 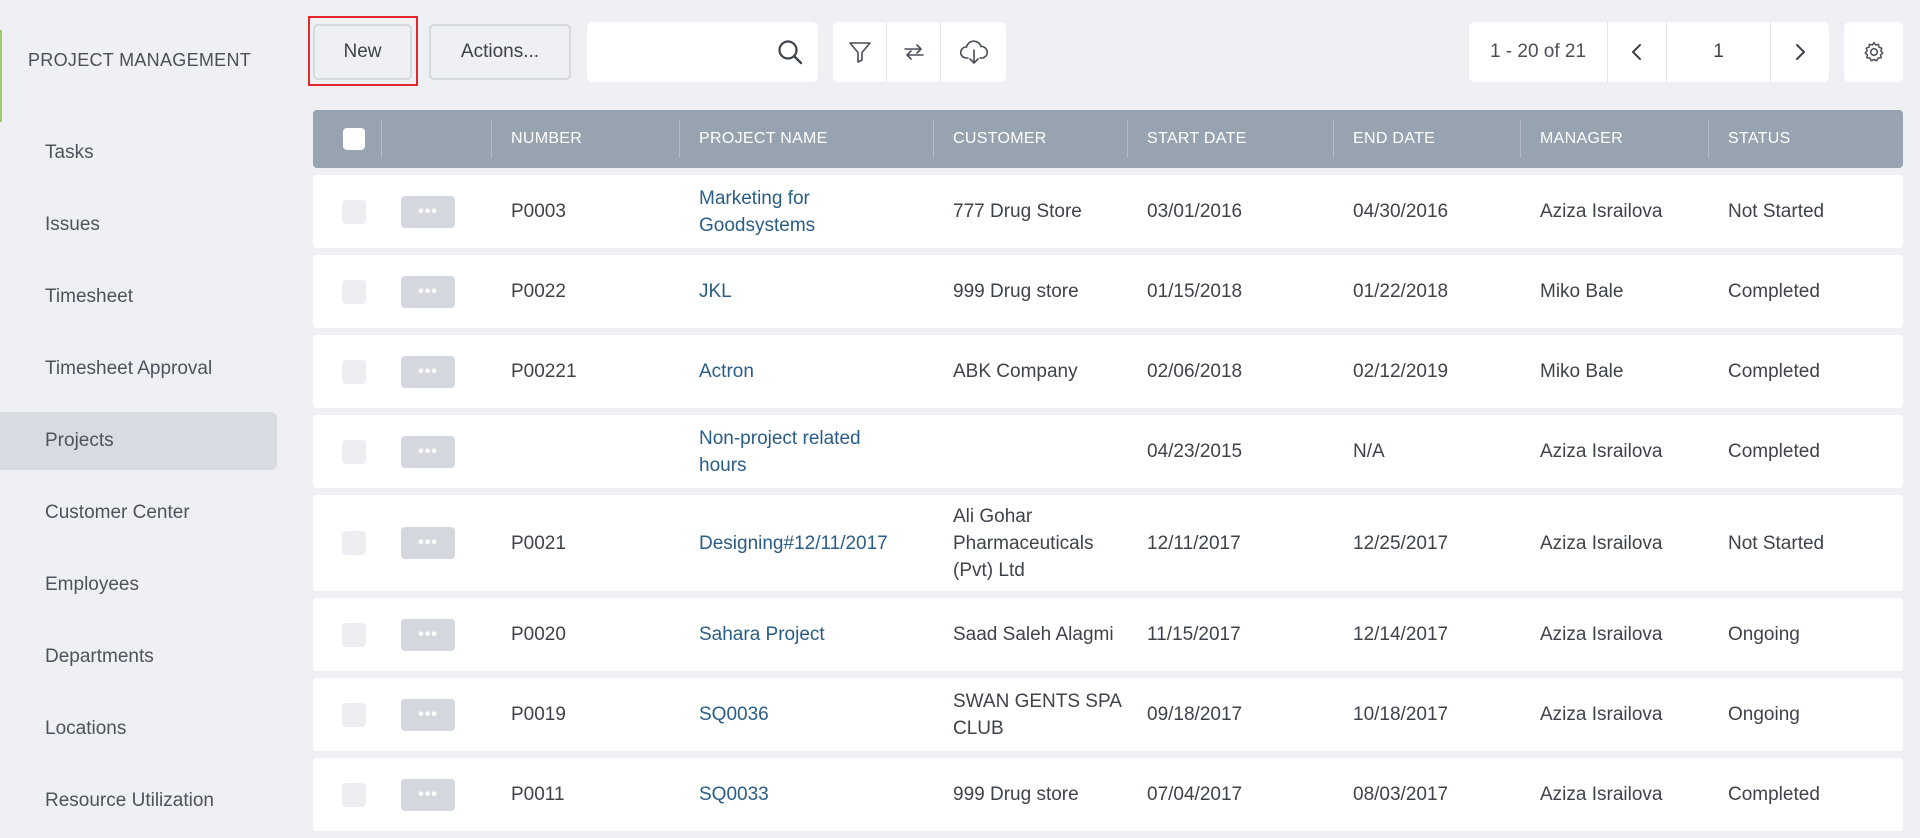 I want to click on sidebar-item-timesheet: Timesheet, so click(x=89, y=296).